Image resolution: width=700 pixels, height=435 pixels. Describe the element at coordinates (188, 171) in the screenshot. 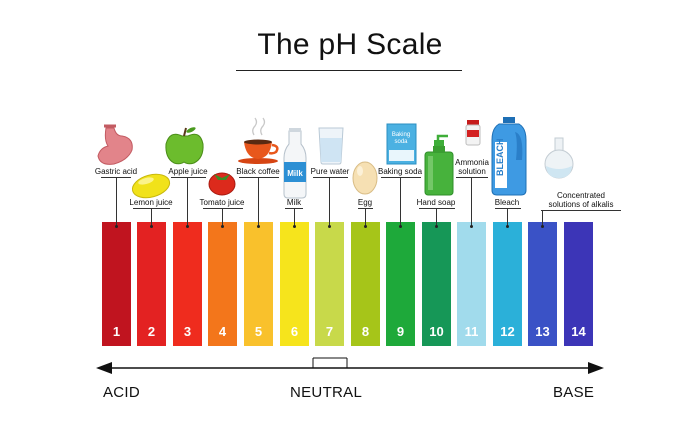

I see `substance-label: Apple juice` at that location.